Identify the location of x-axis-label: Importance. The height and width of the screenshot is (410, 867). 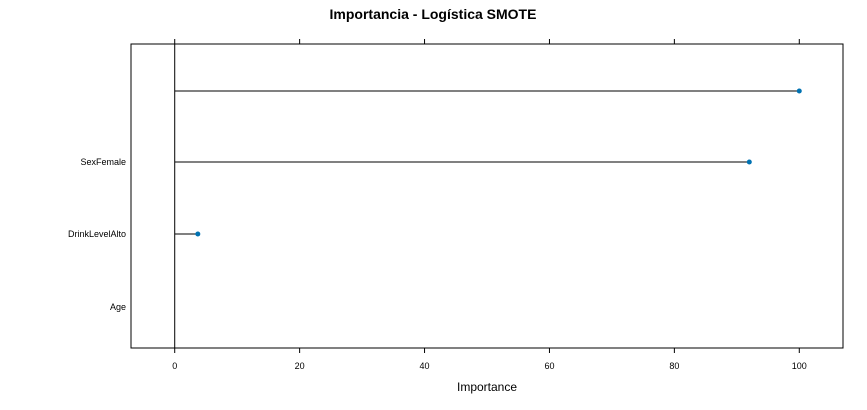
(487, 387).